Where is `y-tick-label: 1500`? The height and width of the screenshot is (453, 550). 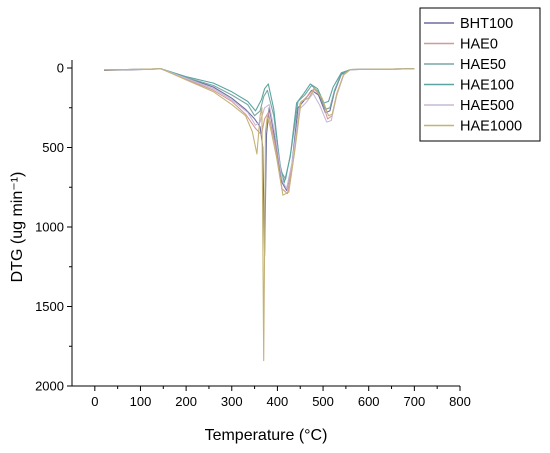 y-tick-label: 1500 is located at coordinates (49, 306).